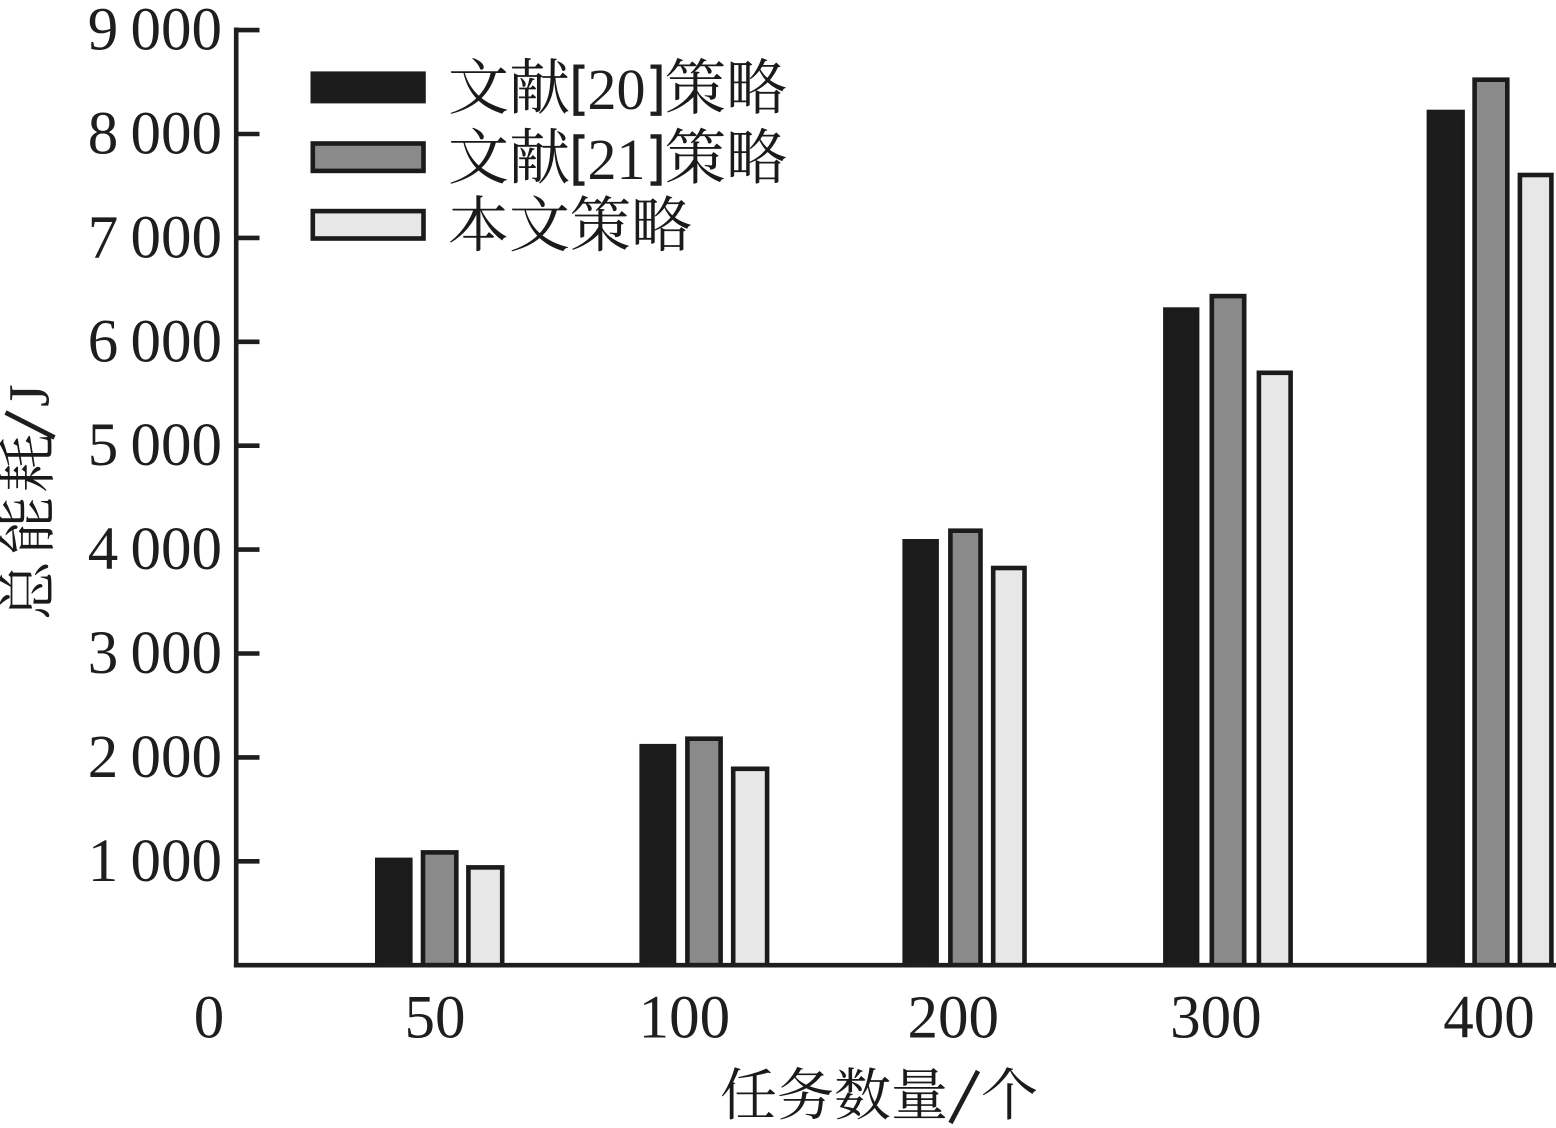  What do you see at coordinates (155, 445) in the screenshot?
I see `svg-text: 5 000` at bounding box center [155, 445].